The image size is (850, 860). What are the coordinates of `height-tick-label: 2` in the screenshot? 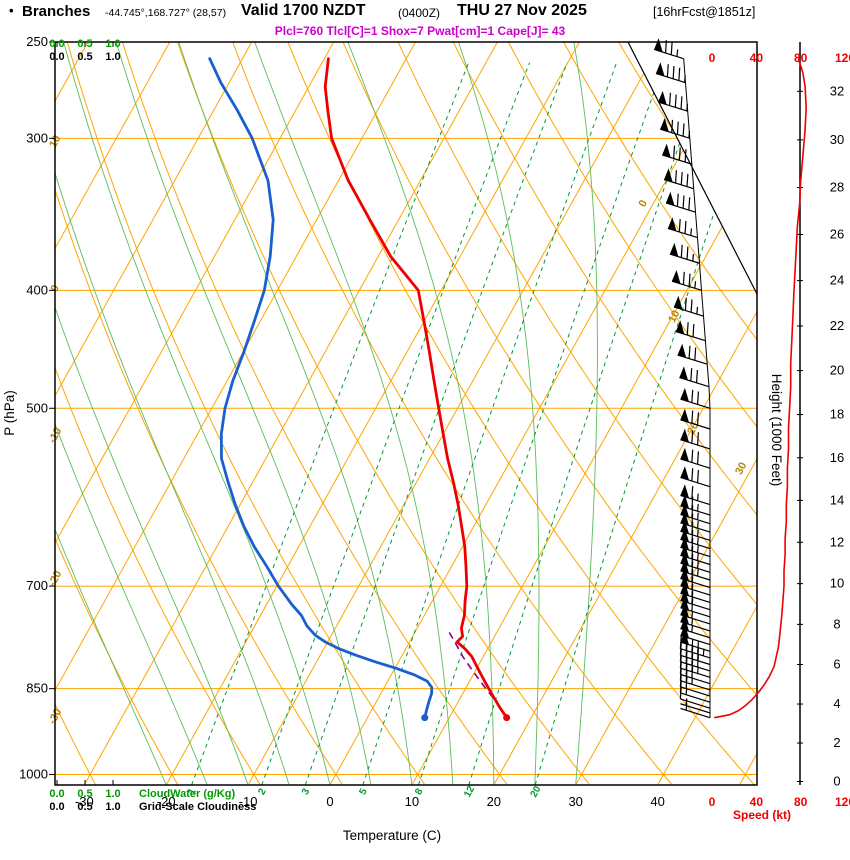 It's located at (836, 742).